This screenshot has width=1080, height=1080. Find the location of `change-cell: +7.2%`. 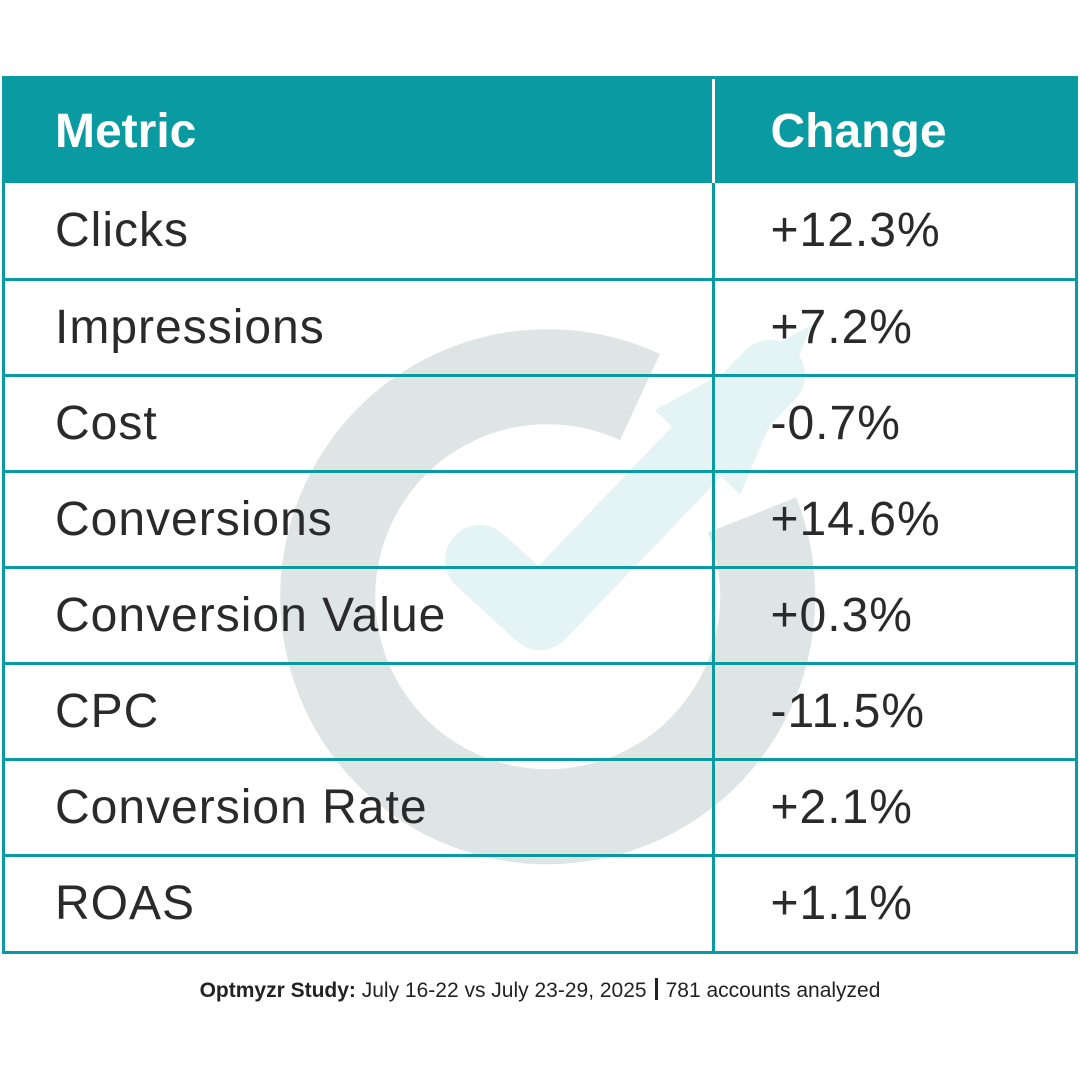

change-cell: +7.2% is located at coordinates (893, 326).